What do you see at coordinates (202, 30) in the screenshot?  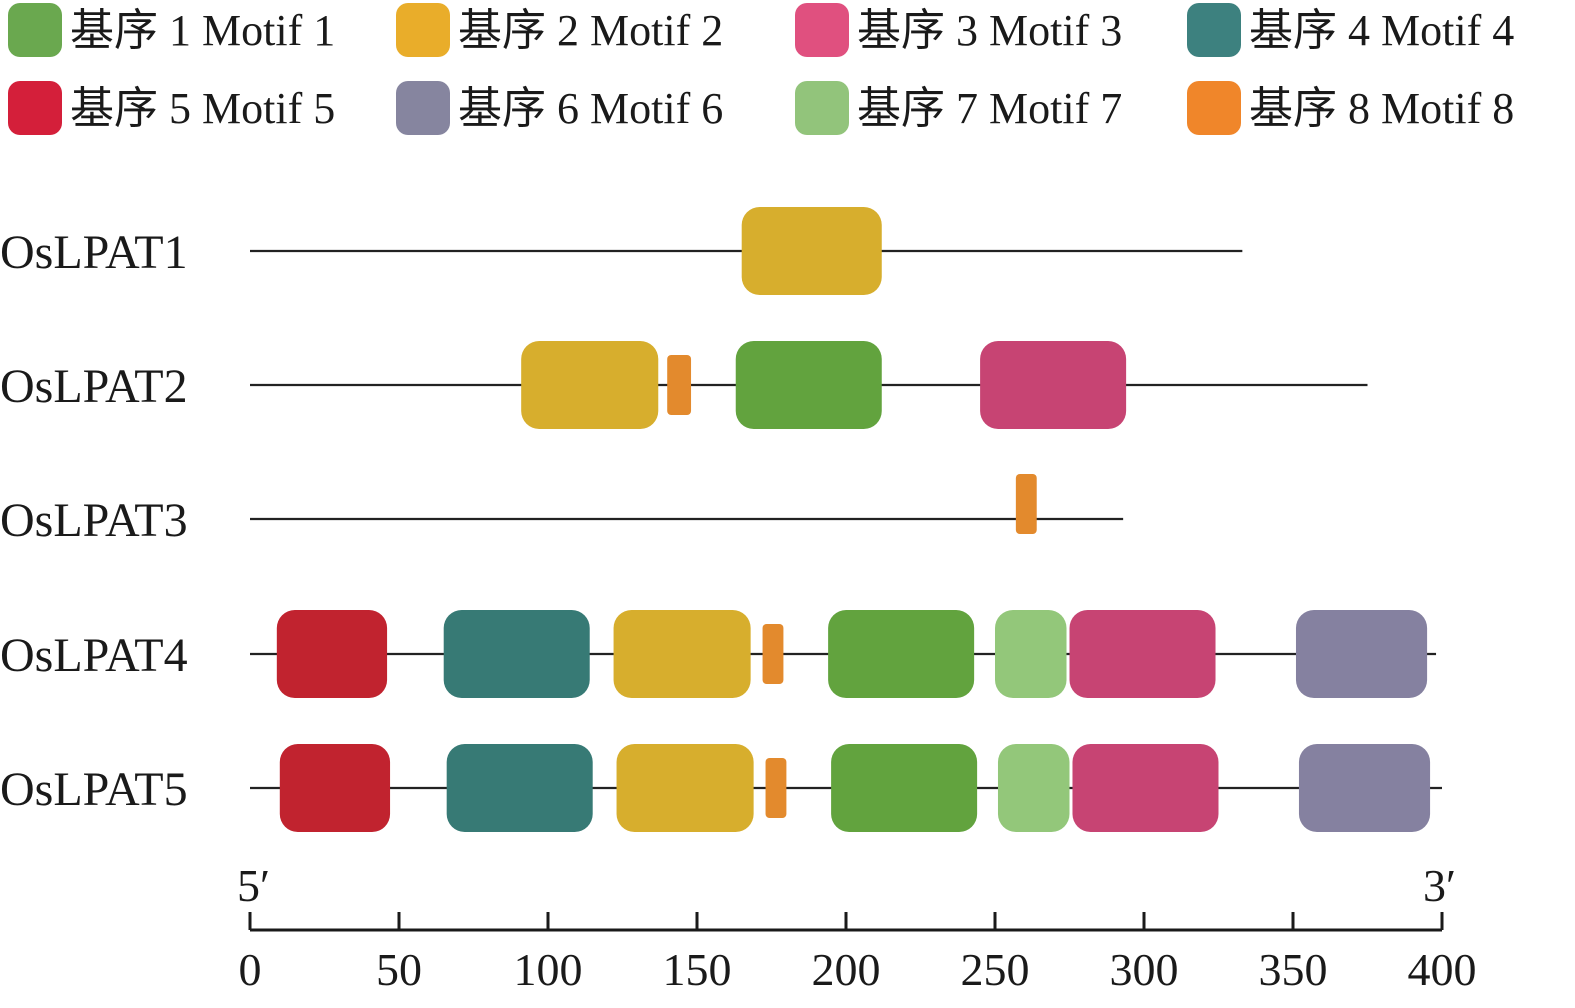 I see `legend-label: 基序 1 Motif 1` at bounding box center [202, 30].